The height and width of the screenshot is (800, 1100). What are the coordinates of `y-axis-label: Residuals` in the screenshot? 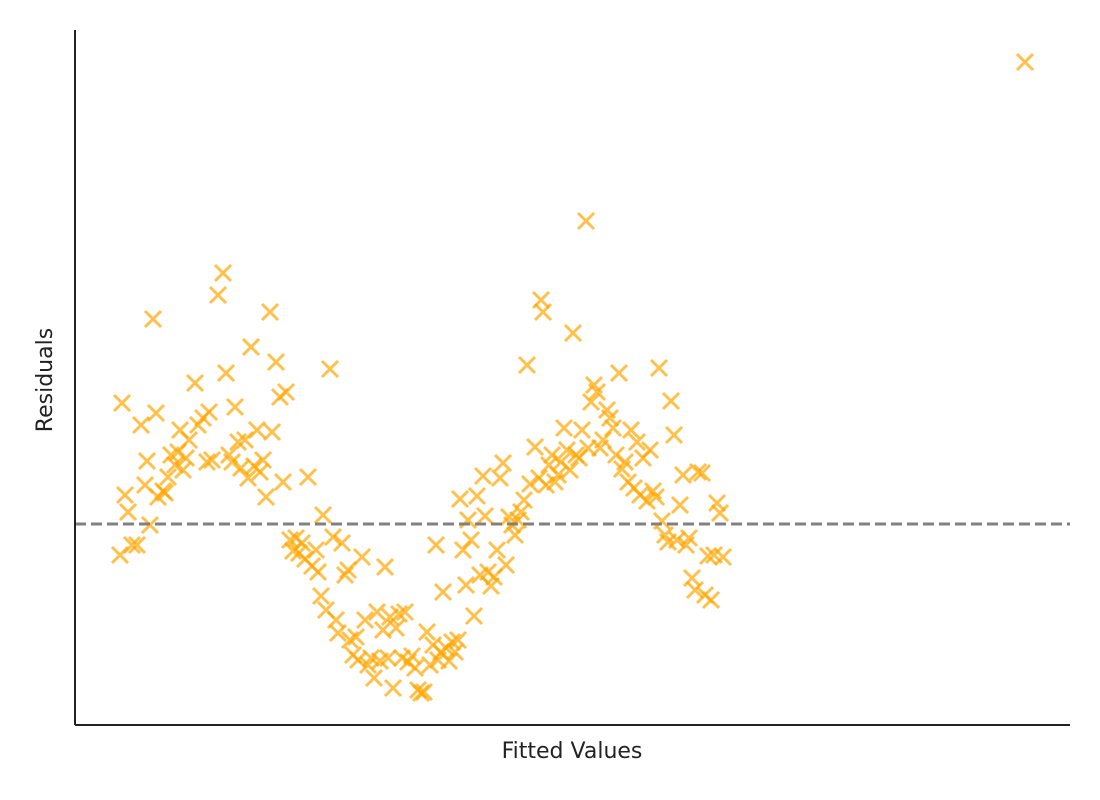 It's located at (45, 380).